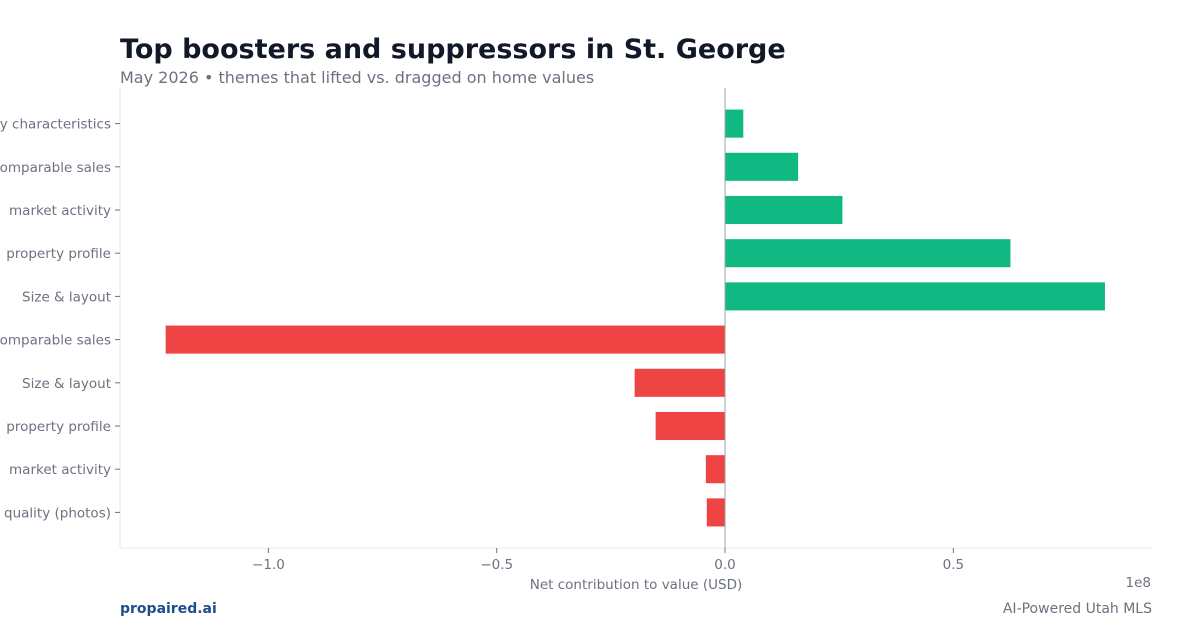  Describe the element at coordinates (57, 513) in the screenshot. I see `y-tick-label: quality (photos)` at that location.